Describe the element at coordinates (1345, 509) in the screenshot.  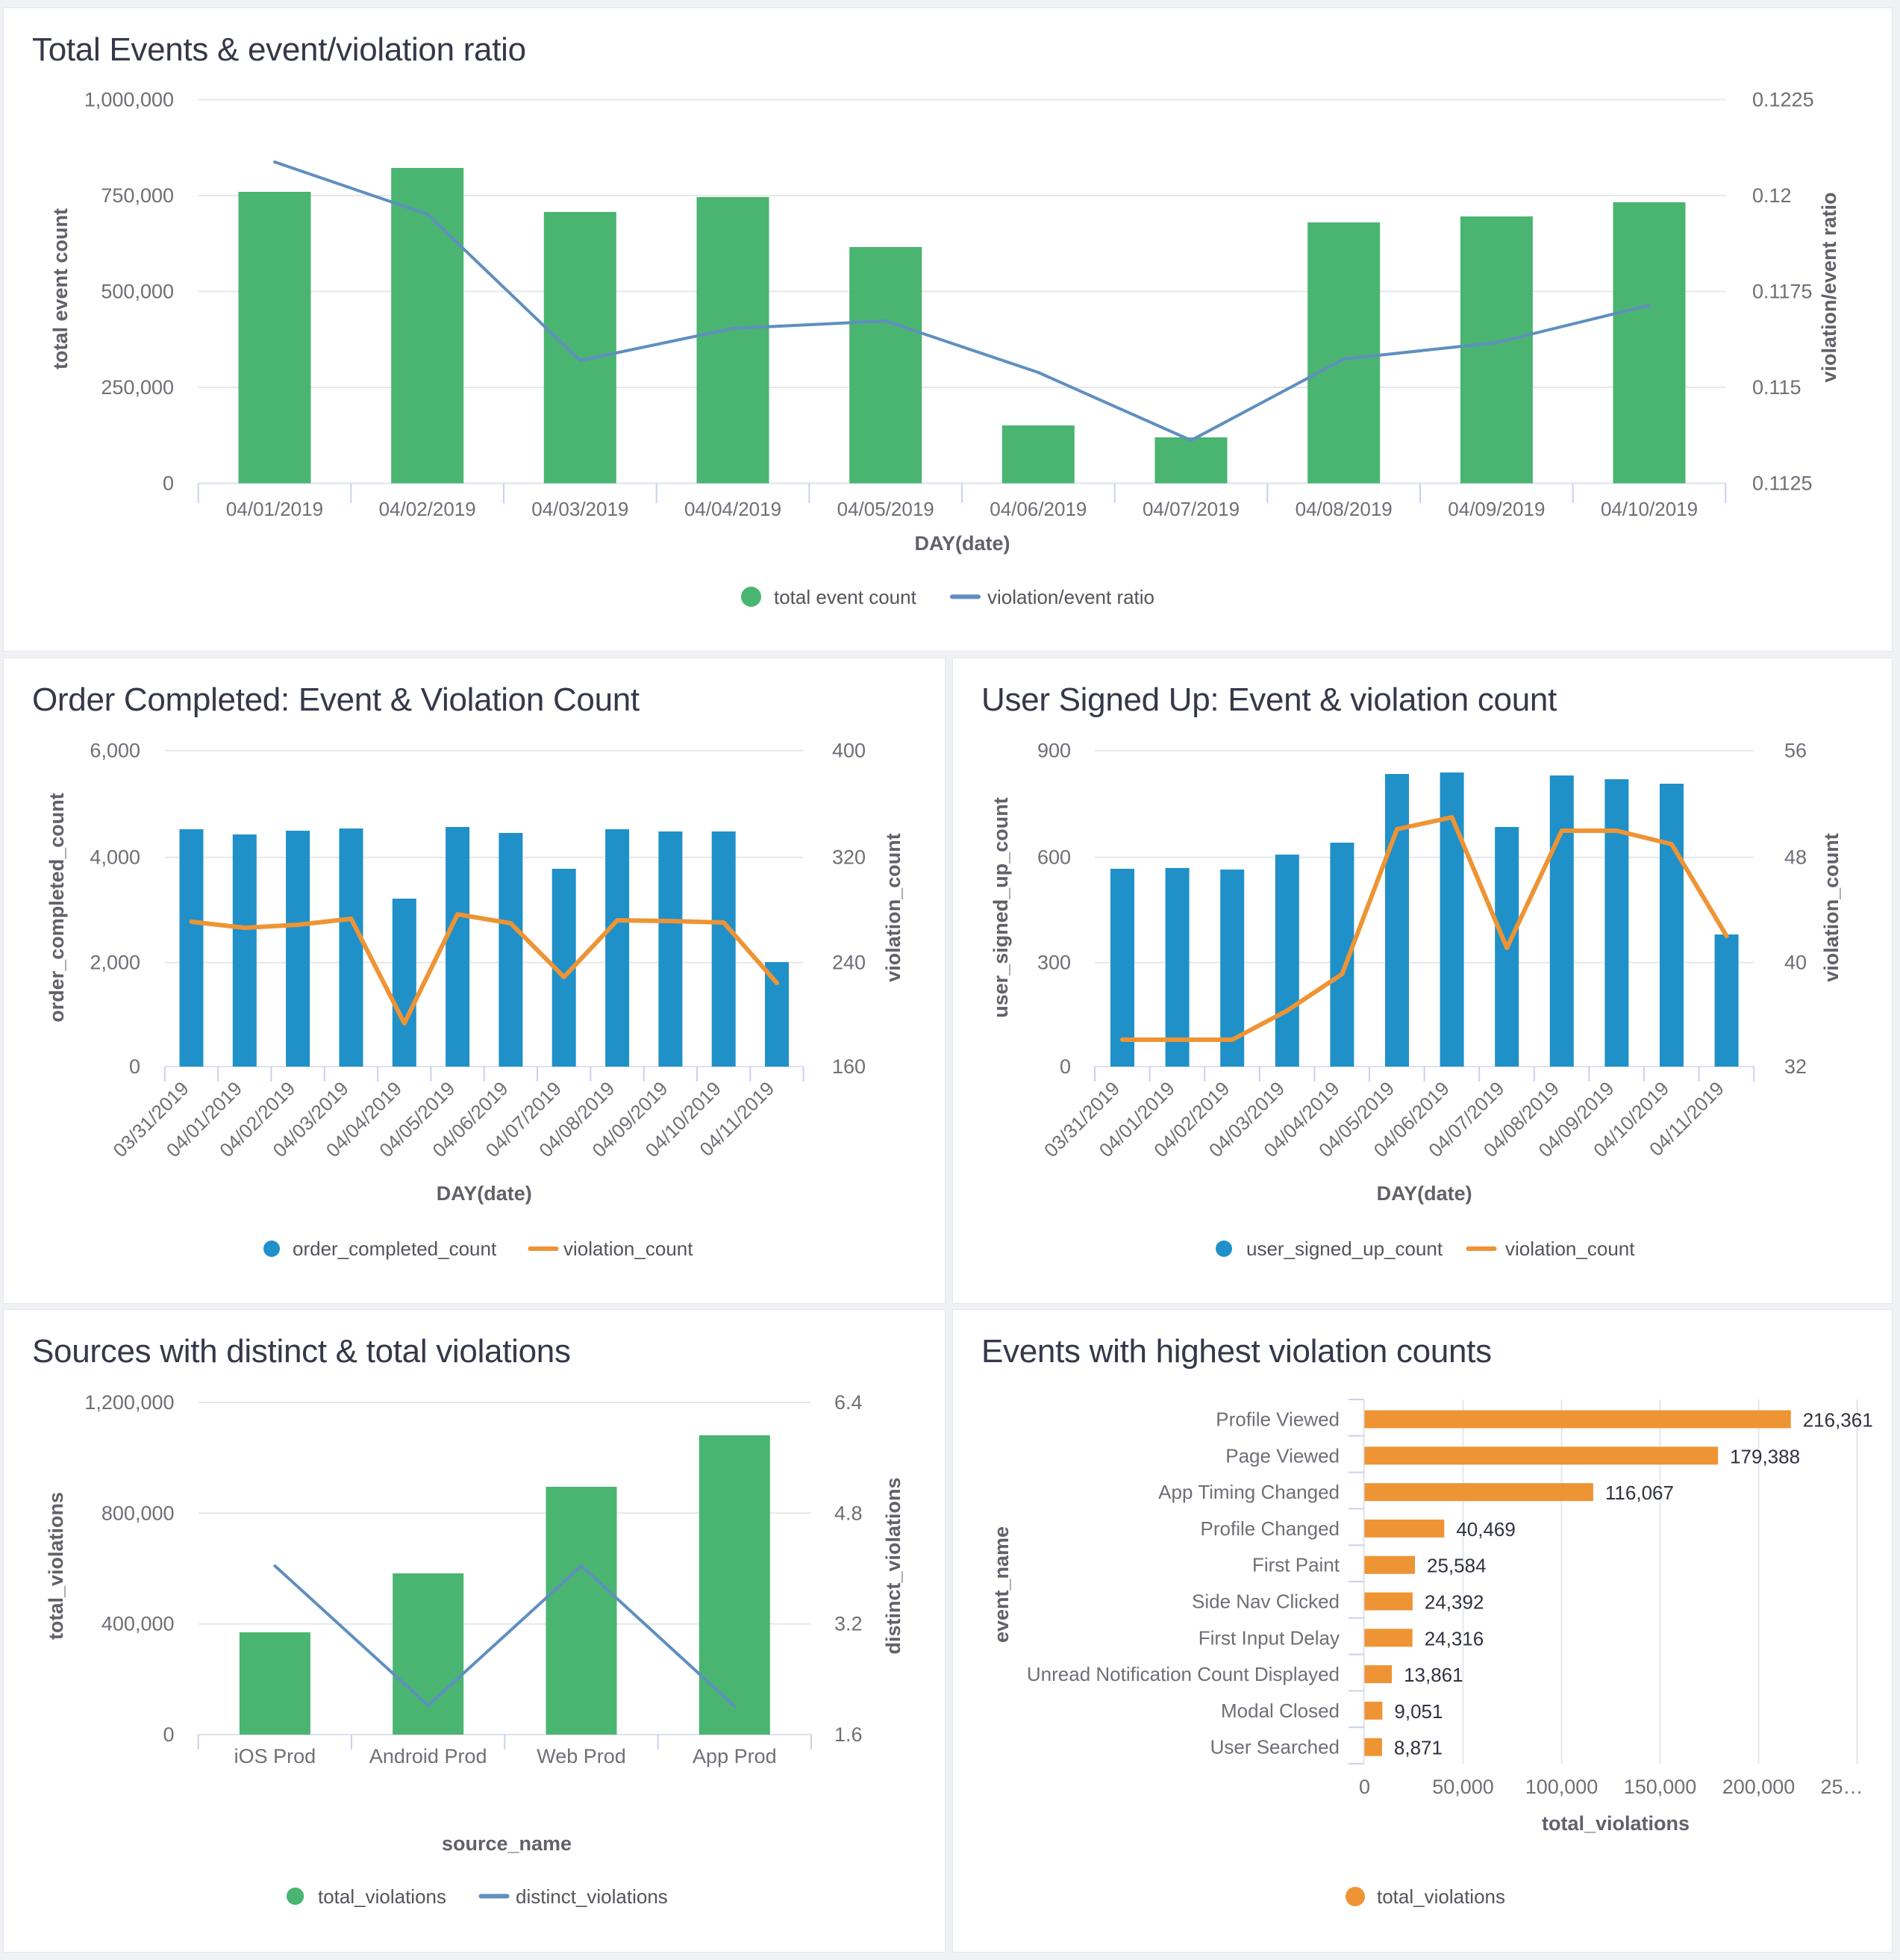
I see `svg-text: 04/08/2019` at that location.